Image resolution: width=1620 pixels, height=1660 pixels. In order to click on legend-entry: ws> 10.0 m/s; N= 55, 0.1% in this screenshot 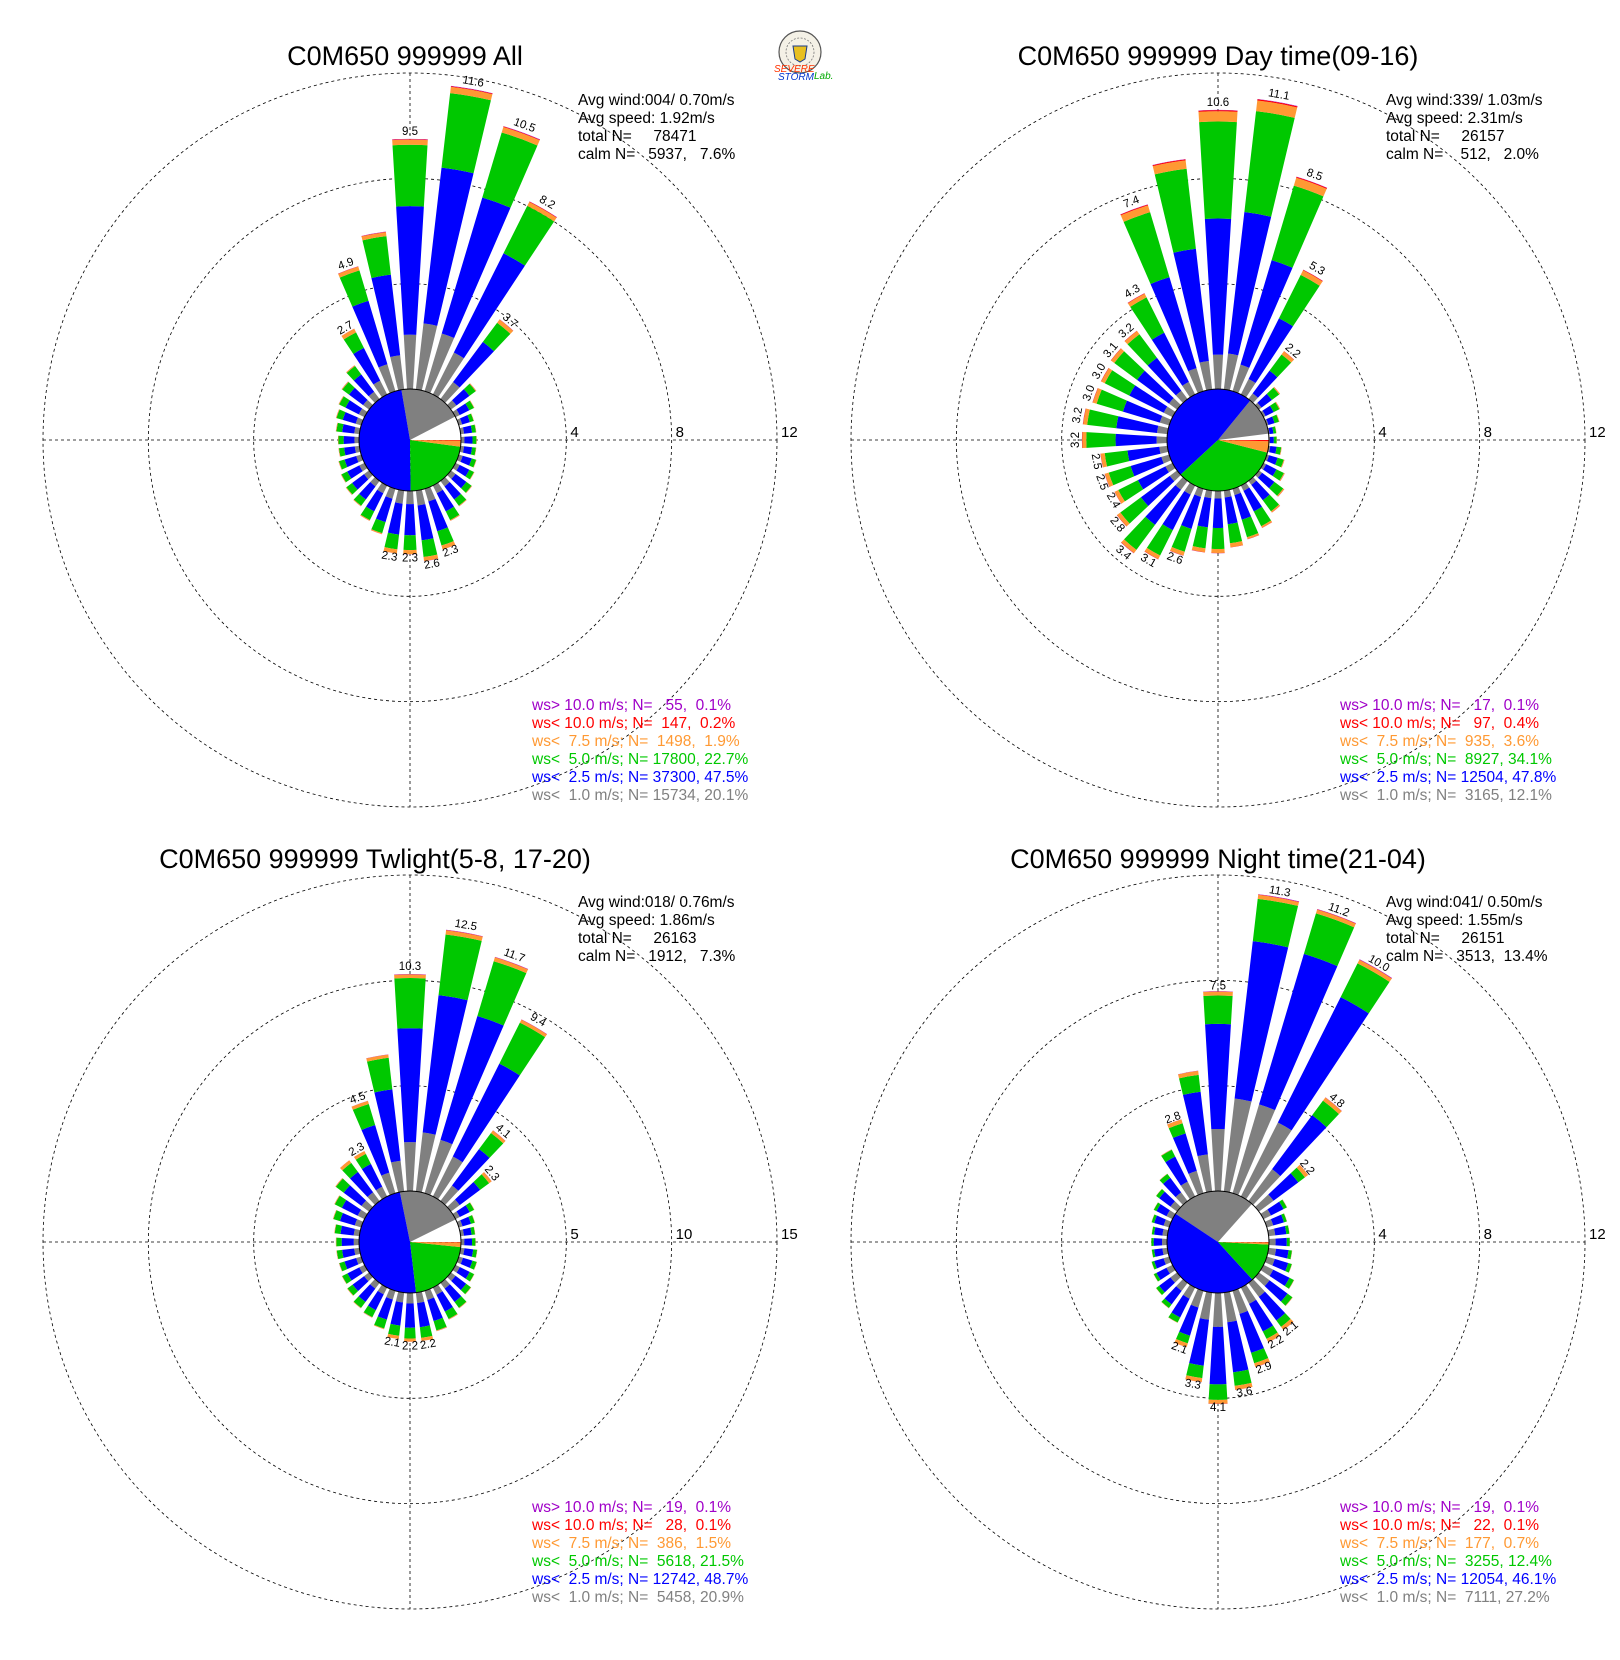, I will do `click(631, 705)`.